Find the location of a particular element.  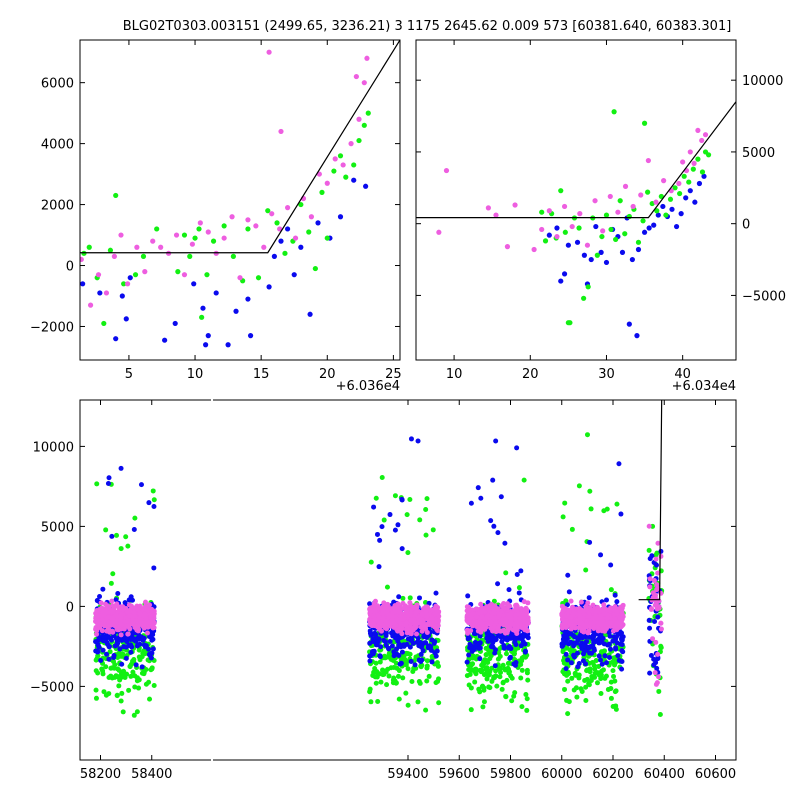

y-tick-label: 2000 is located at coordinates (57, 206).